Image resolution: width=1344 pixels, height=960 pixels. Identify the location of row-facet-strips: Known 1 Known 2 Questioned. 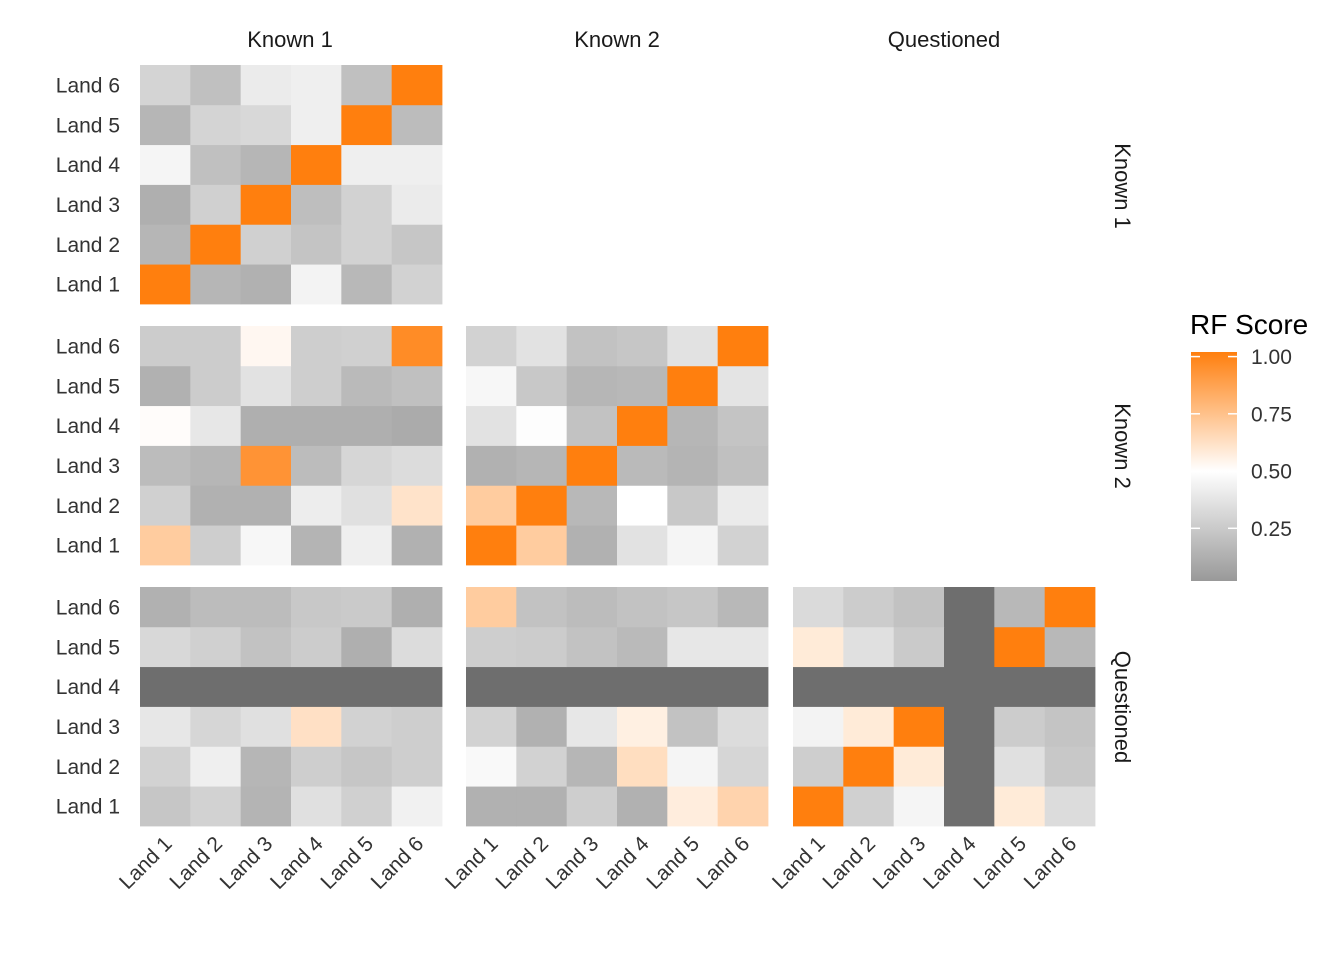
(1122, 453).